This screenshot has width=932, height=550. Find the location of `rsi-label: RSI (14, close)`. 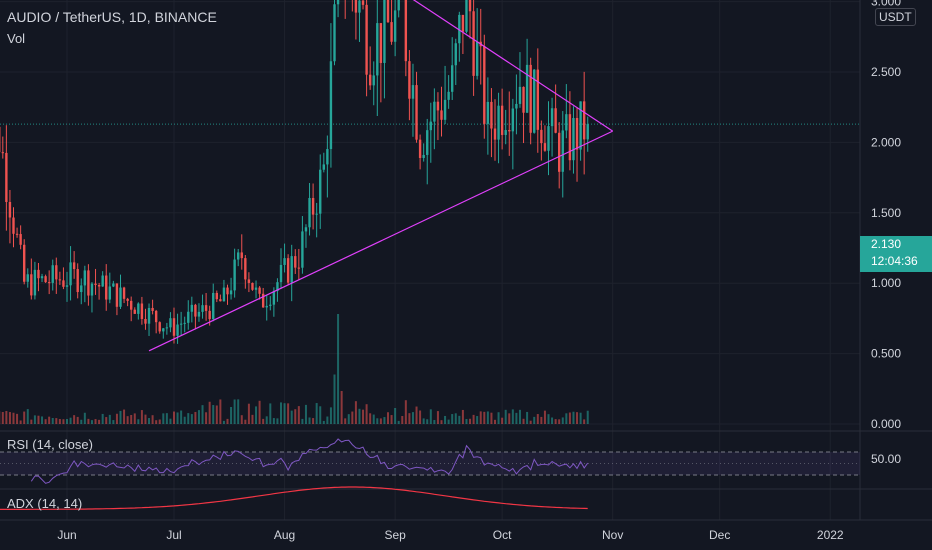

rsi-label: RSI (14, close) is located at coordinates (50, 444).